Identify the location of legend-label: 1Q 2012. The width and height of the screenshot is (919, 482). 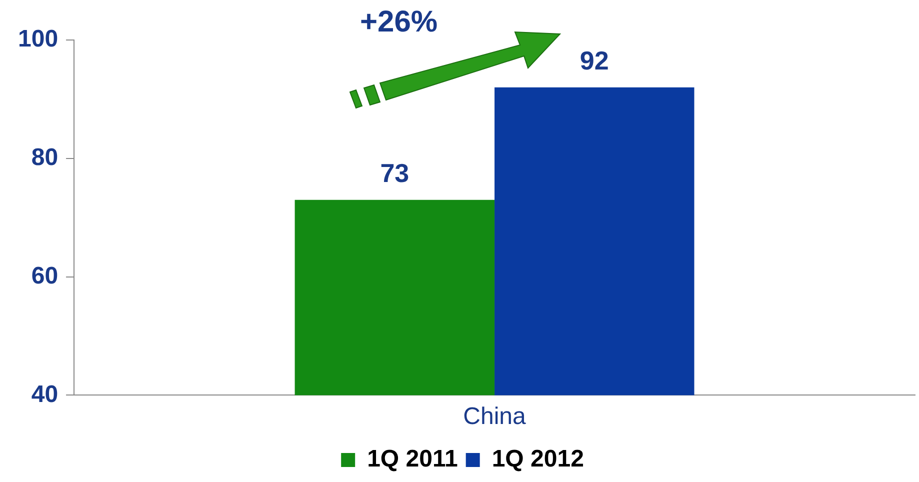
(538, 459).